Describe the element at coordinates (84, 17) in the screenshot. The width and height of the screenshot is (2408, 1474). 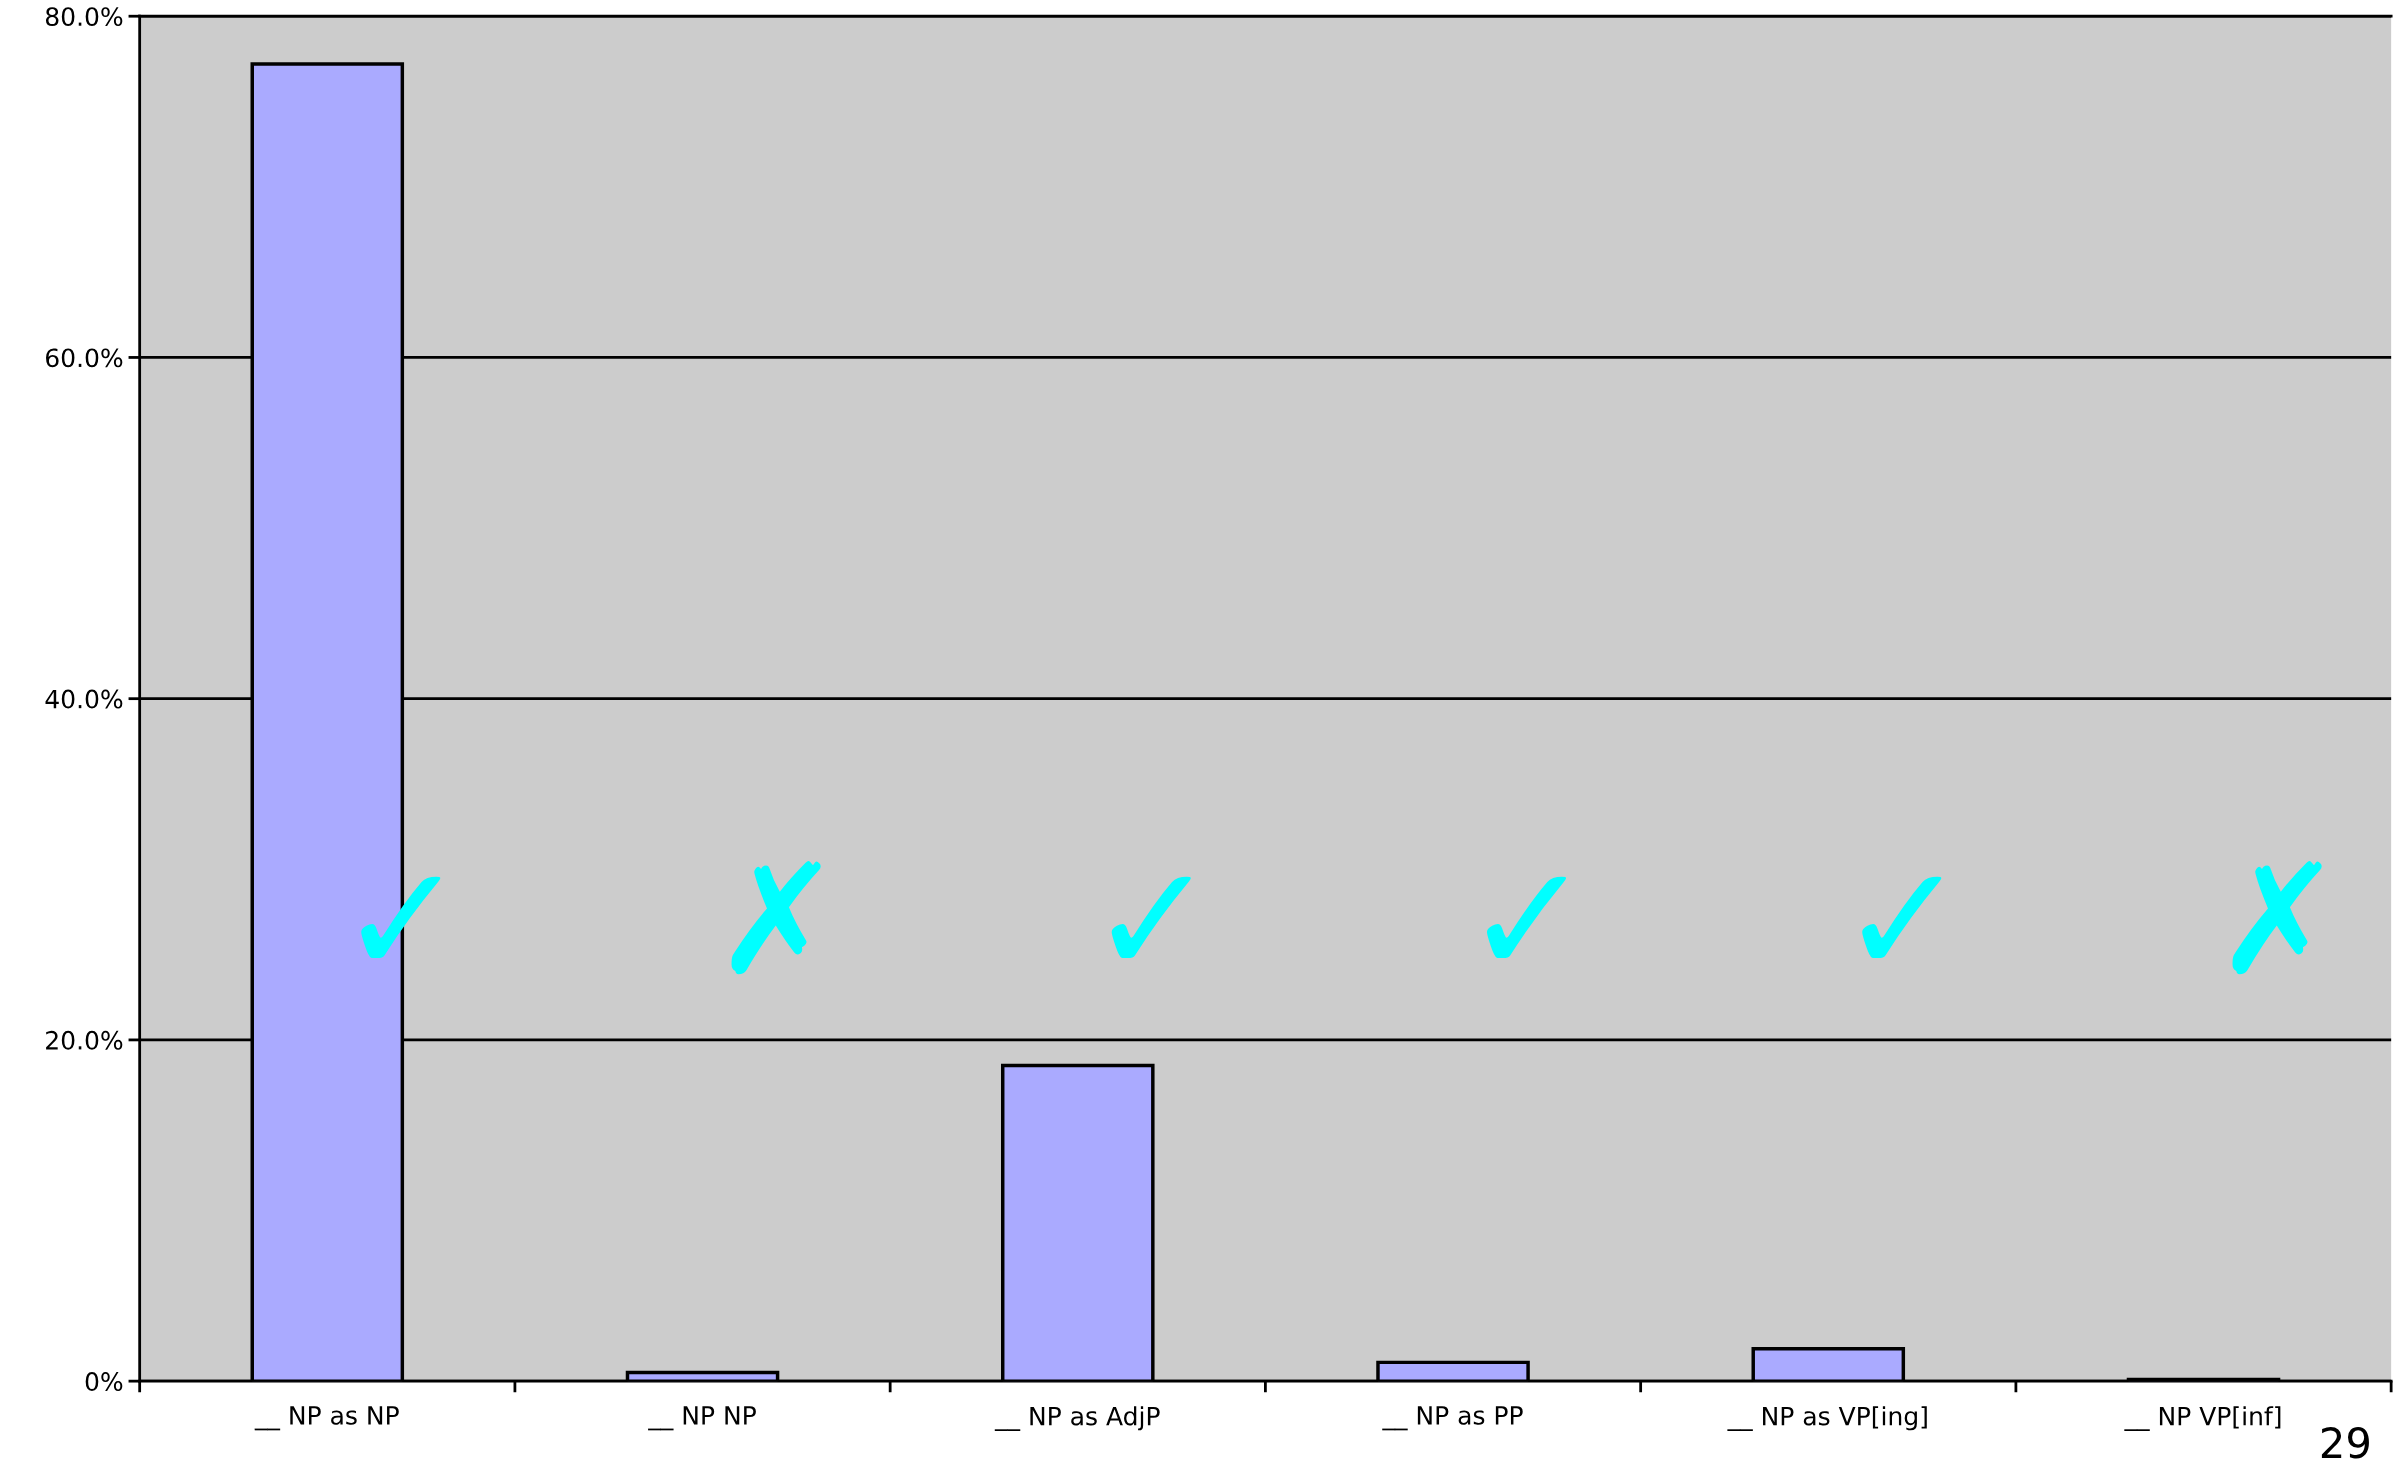
I see `y-tick-label: 80.0%` at that location.